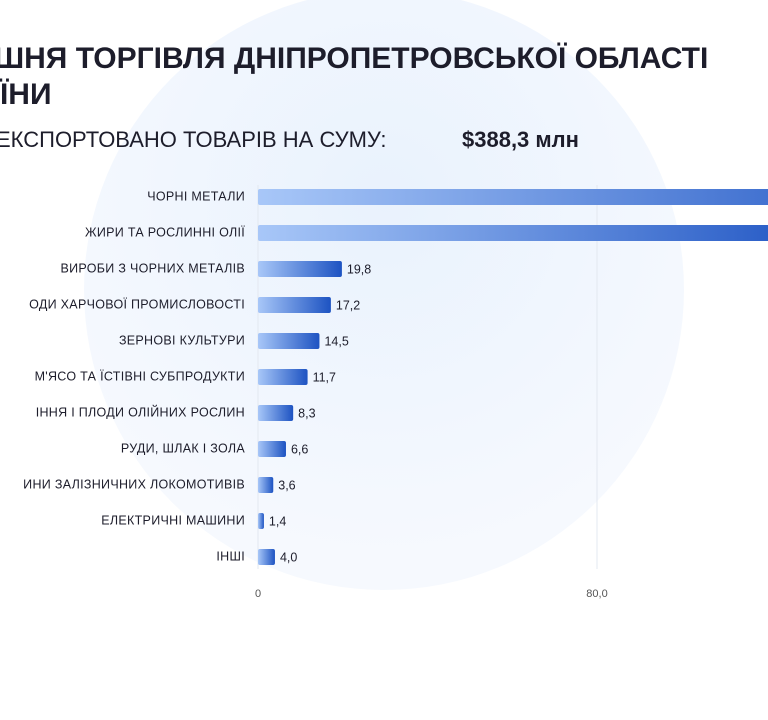 The height and width of the screenshot is (720, 768). I want to click on value-label: 19,8, so click(359, 269).